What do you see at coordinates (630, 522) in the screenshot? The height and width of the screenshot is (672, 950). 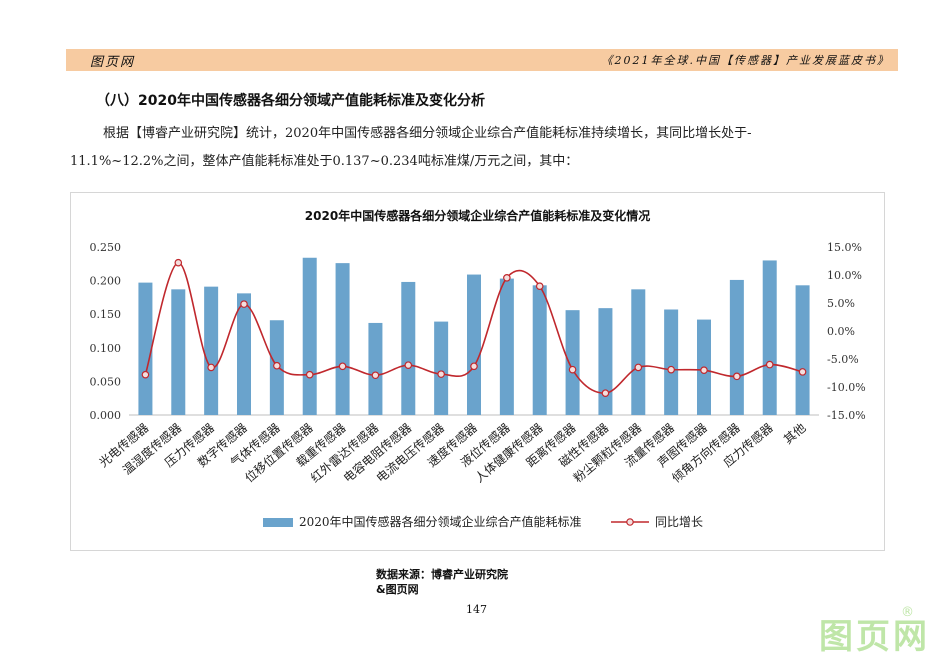 I see `legend-line-marker` at bounding box center [630, 522].